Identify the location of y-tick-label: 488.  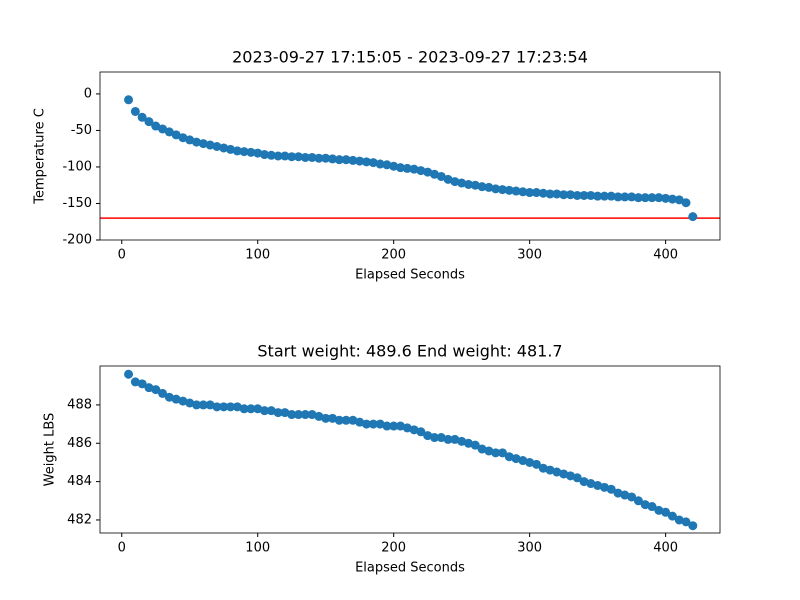
(79, 404).